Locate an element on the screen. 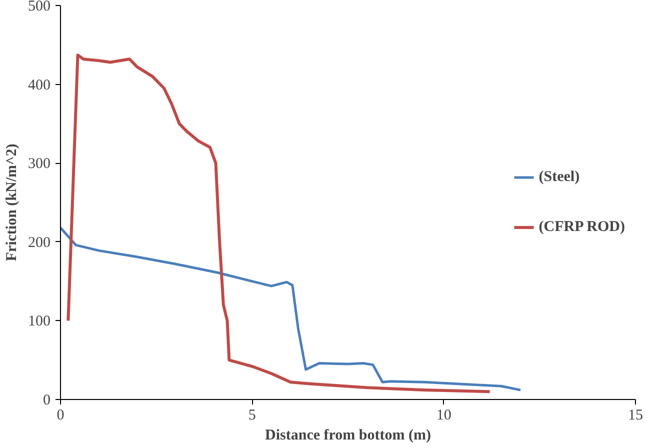 The height and width of the screenshot is (448, 657). legend-label: (CFRP ROD) is located at coordinates (581, 227).